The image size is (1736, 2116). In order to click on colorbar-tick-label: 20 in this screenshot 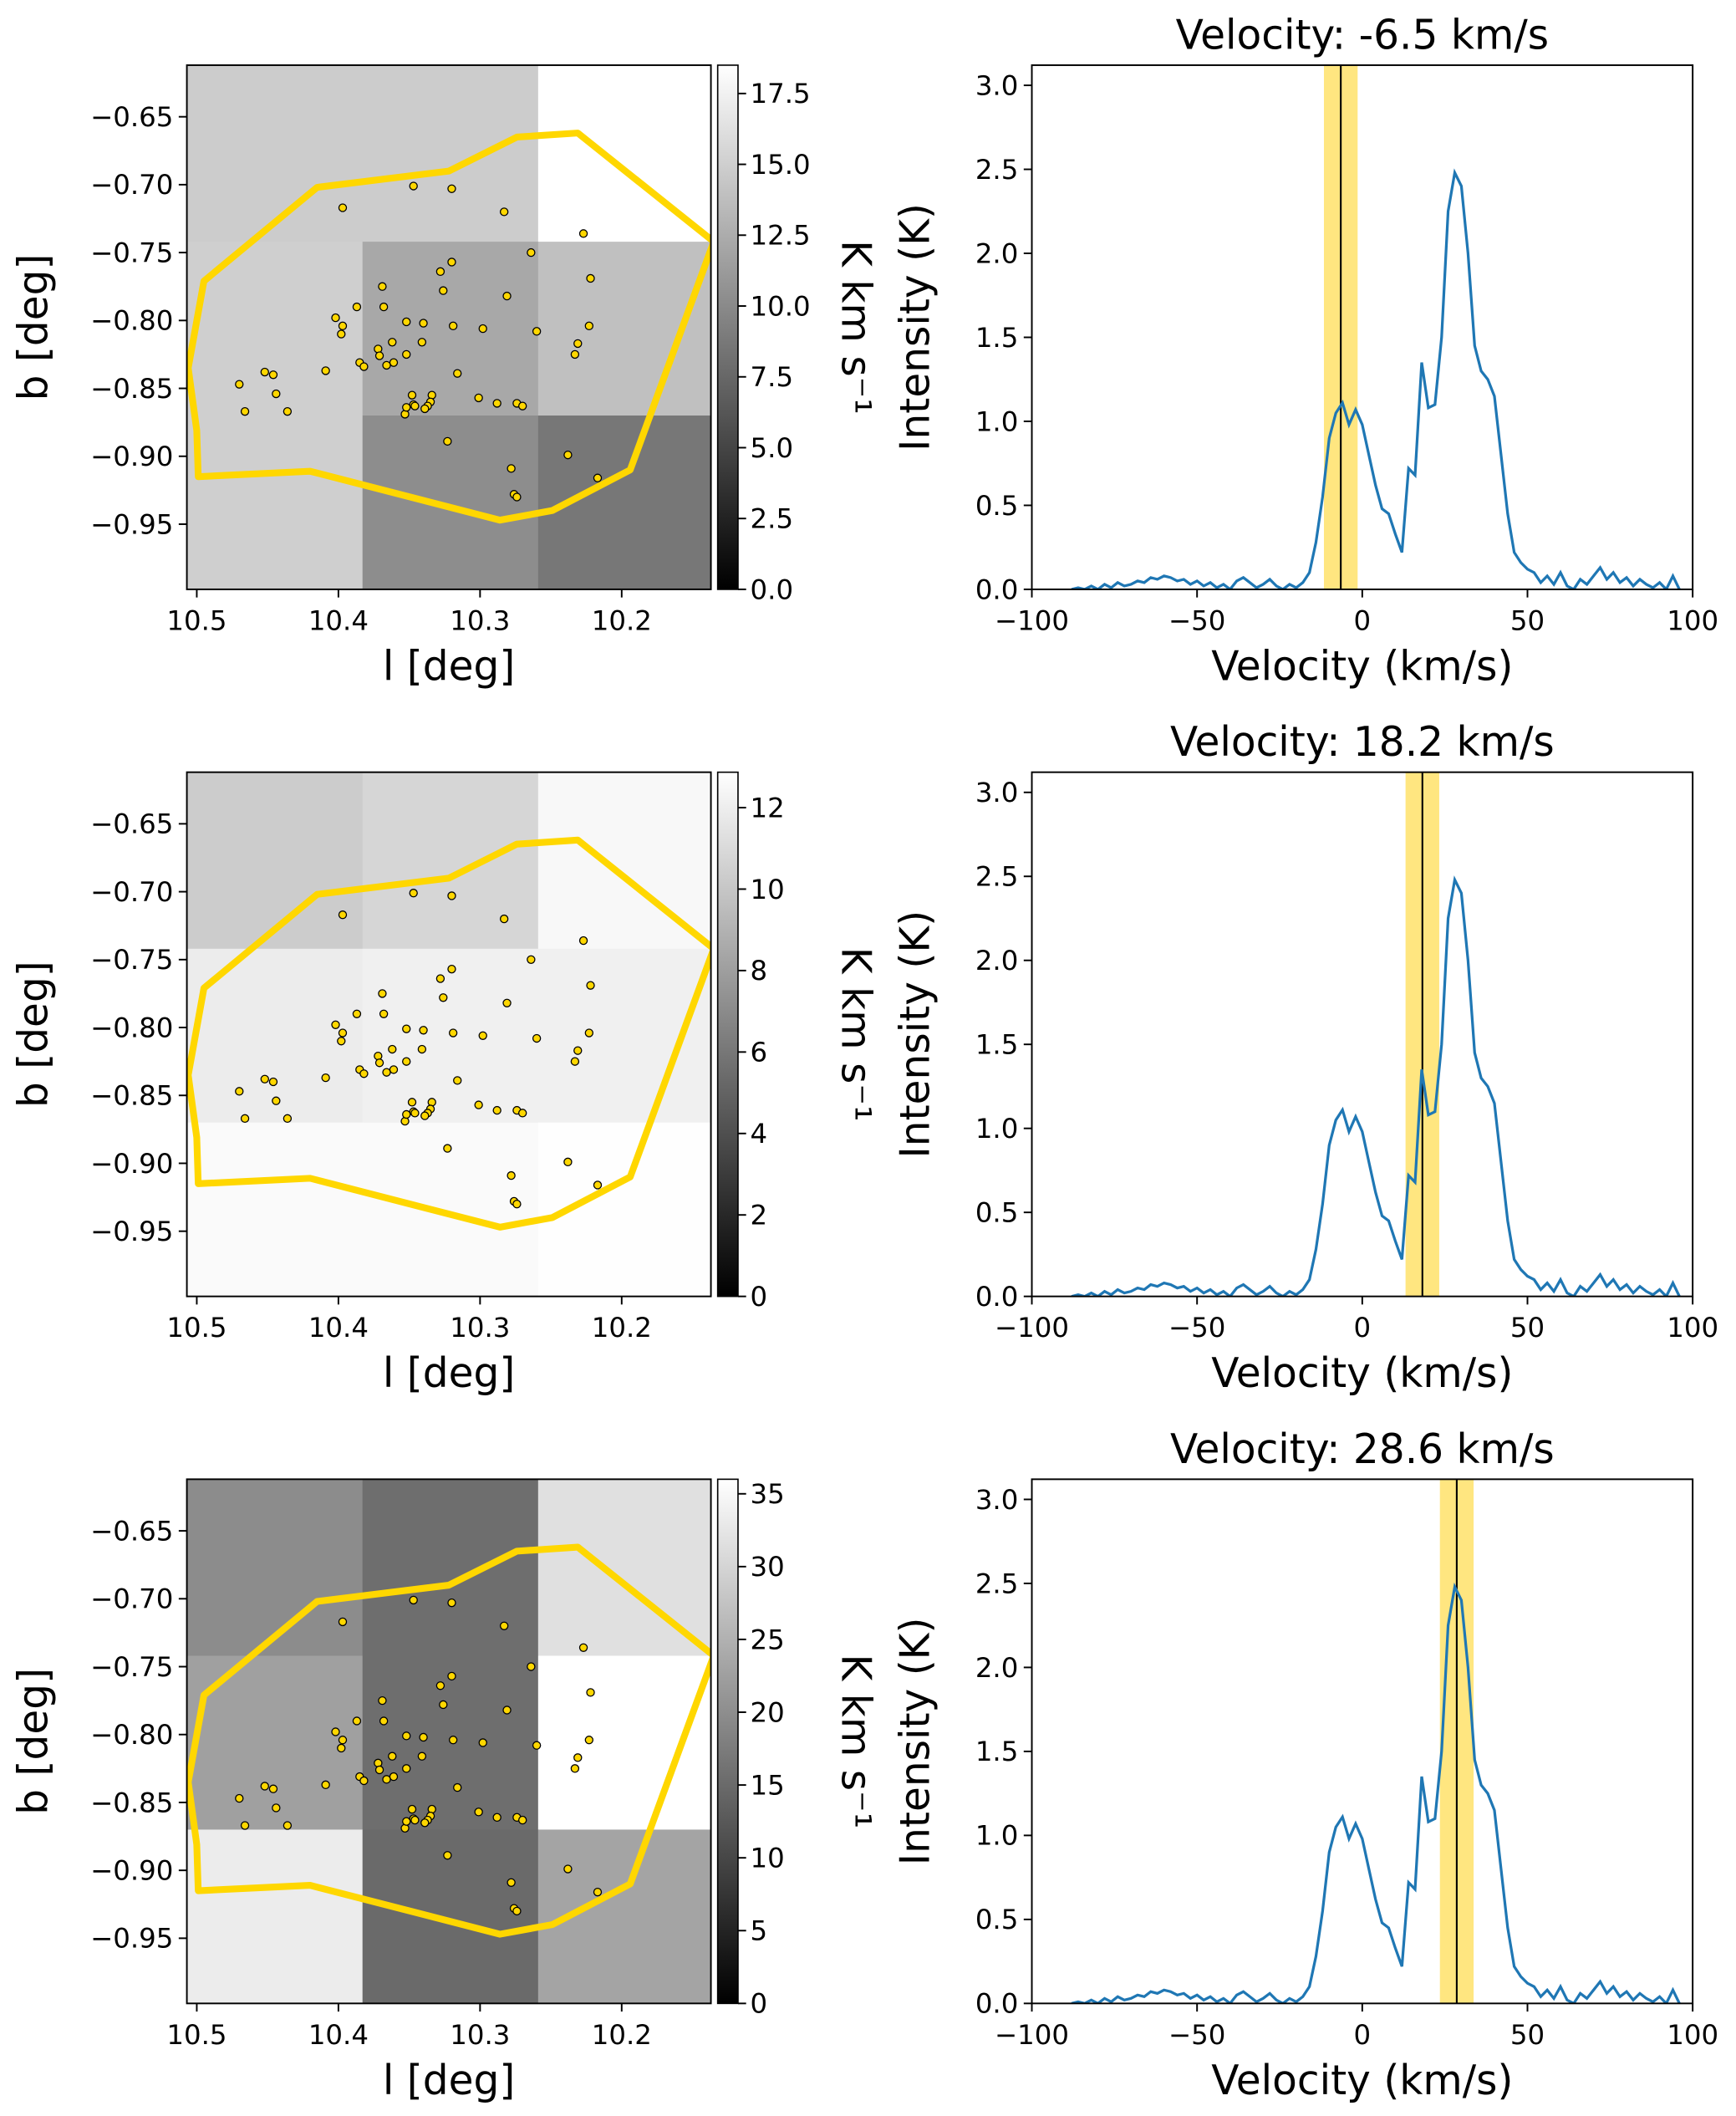, I will do `click(768, 1712)`.